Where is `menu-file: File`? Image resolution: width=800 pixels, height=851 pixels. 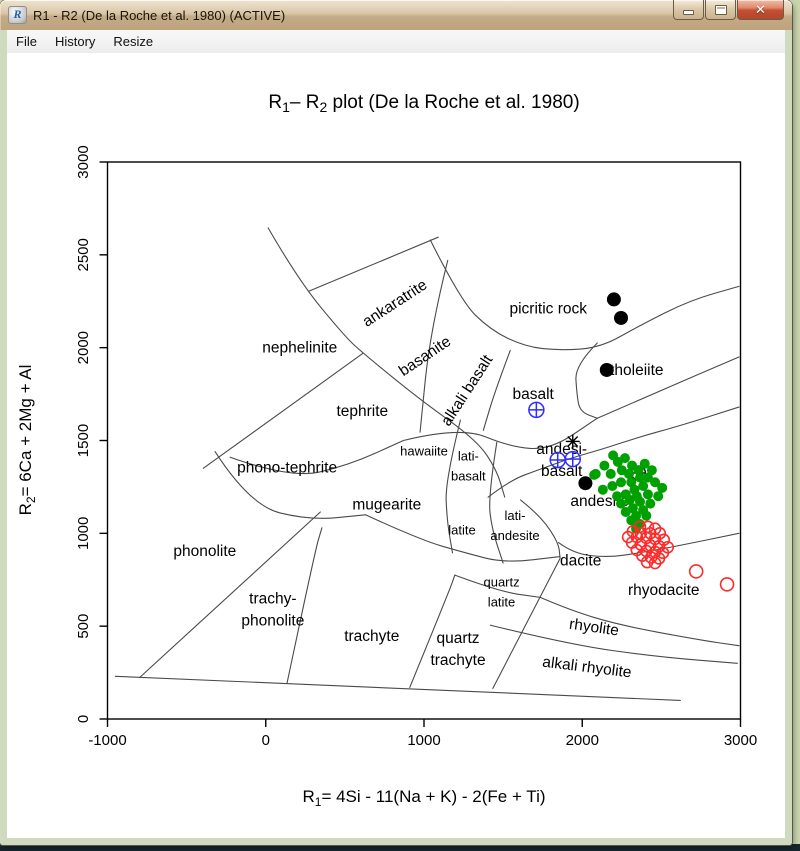 menu-file: File is located at coordinates (26, 41).